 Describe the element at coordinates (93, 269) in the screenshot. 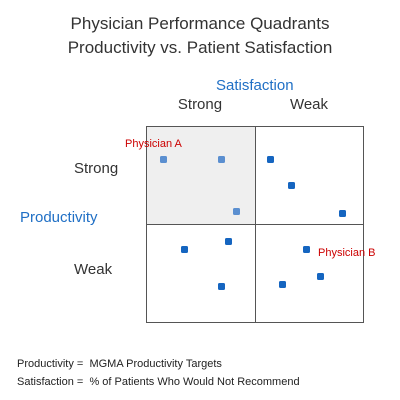

I see `row-label-weak: Weak` at that location.